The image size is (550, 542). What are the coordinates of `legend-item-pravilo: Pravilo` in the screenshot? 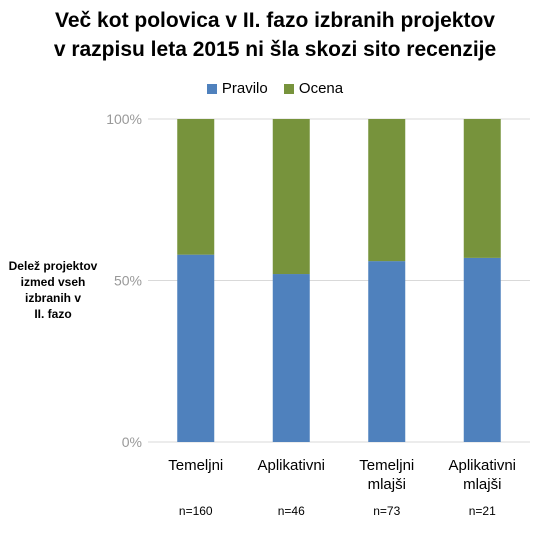 It's located at (237, 88).